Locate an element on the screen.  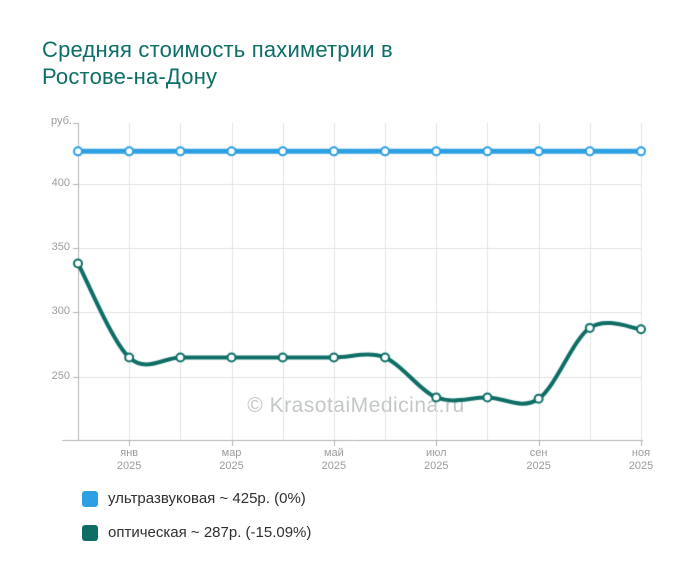
y-tick-label: 400 is located at coordinates (60, 182).